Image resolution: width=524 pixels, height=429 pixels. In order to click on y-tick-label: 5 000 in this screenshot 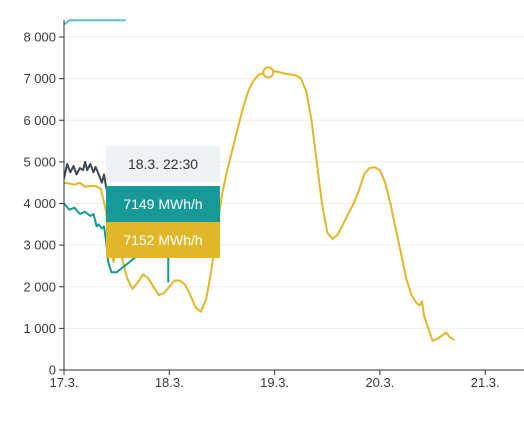, I will do `click(39, 161)`.